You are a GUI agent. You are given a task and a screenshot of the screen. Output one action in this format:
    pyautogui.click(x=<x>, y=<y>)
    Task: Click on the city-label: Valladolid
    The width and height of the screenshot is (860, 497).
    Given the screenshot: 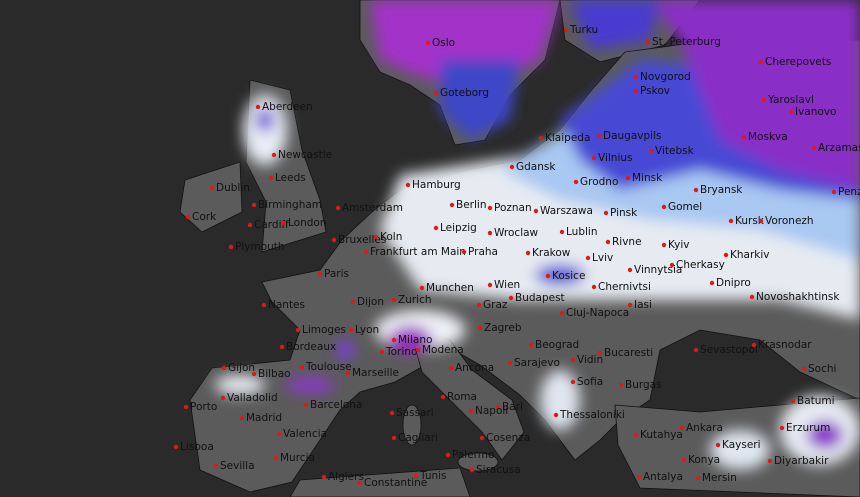 What is the action you would take?
    pyautogui.click(x=252, y=398)
    